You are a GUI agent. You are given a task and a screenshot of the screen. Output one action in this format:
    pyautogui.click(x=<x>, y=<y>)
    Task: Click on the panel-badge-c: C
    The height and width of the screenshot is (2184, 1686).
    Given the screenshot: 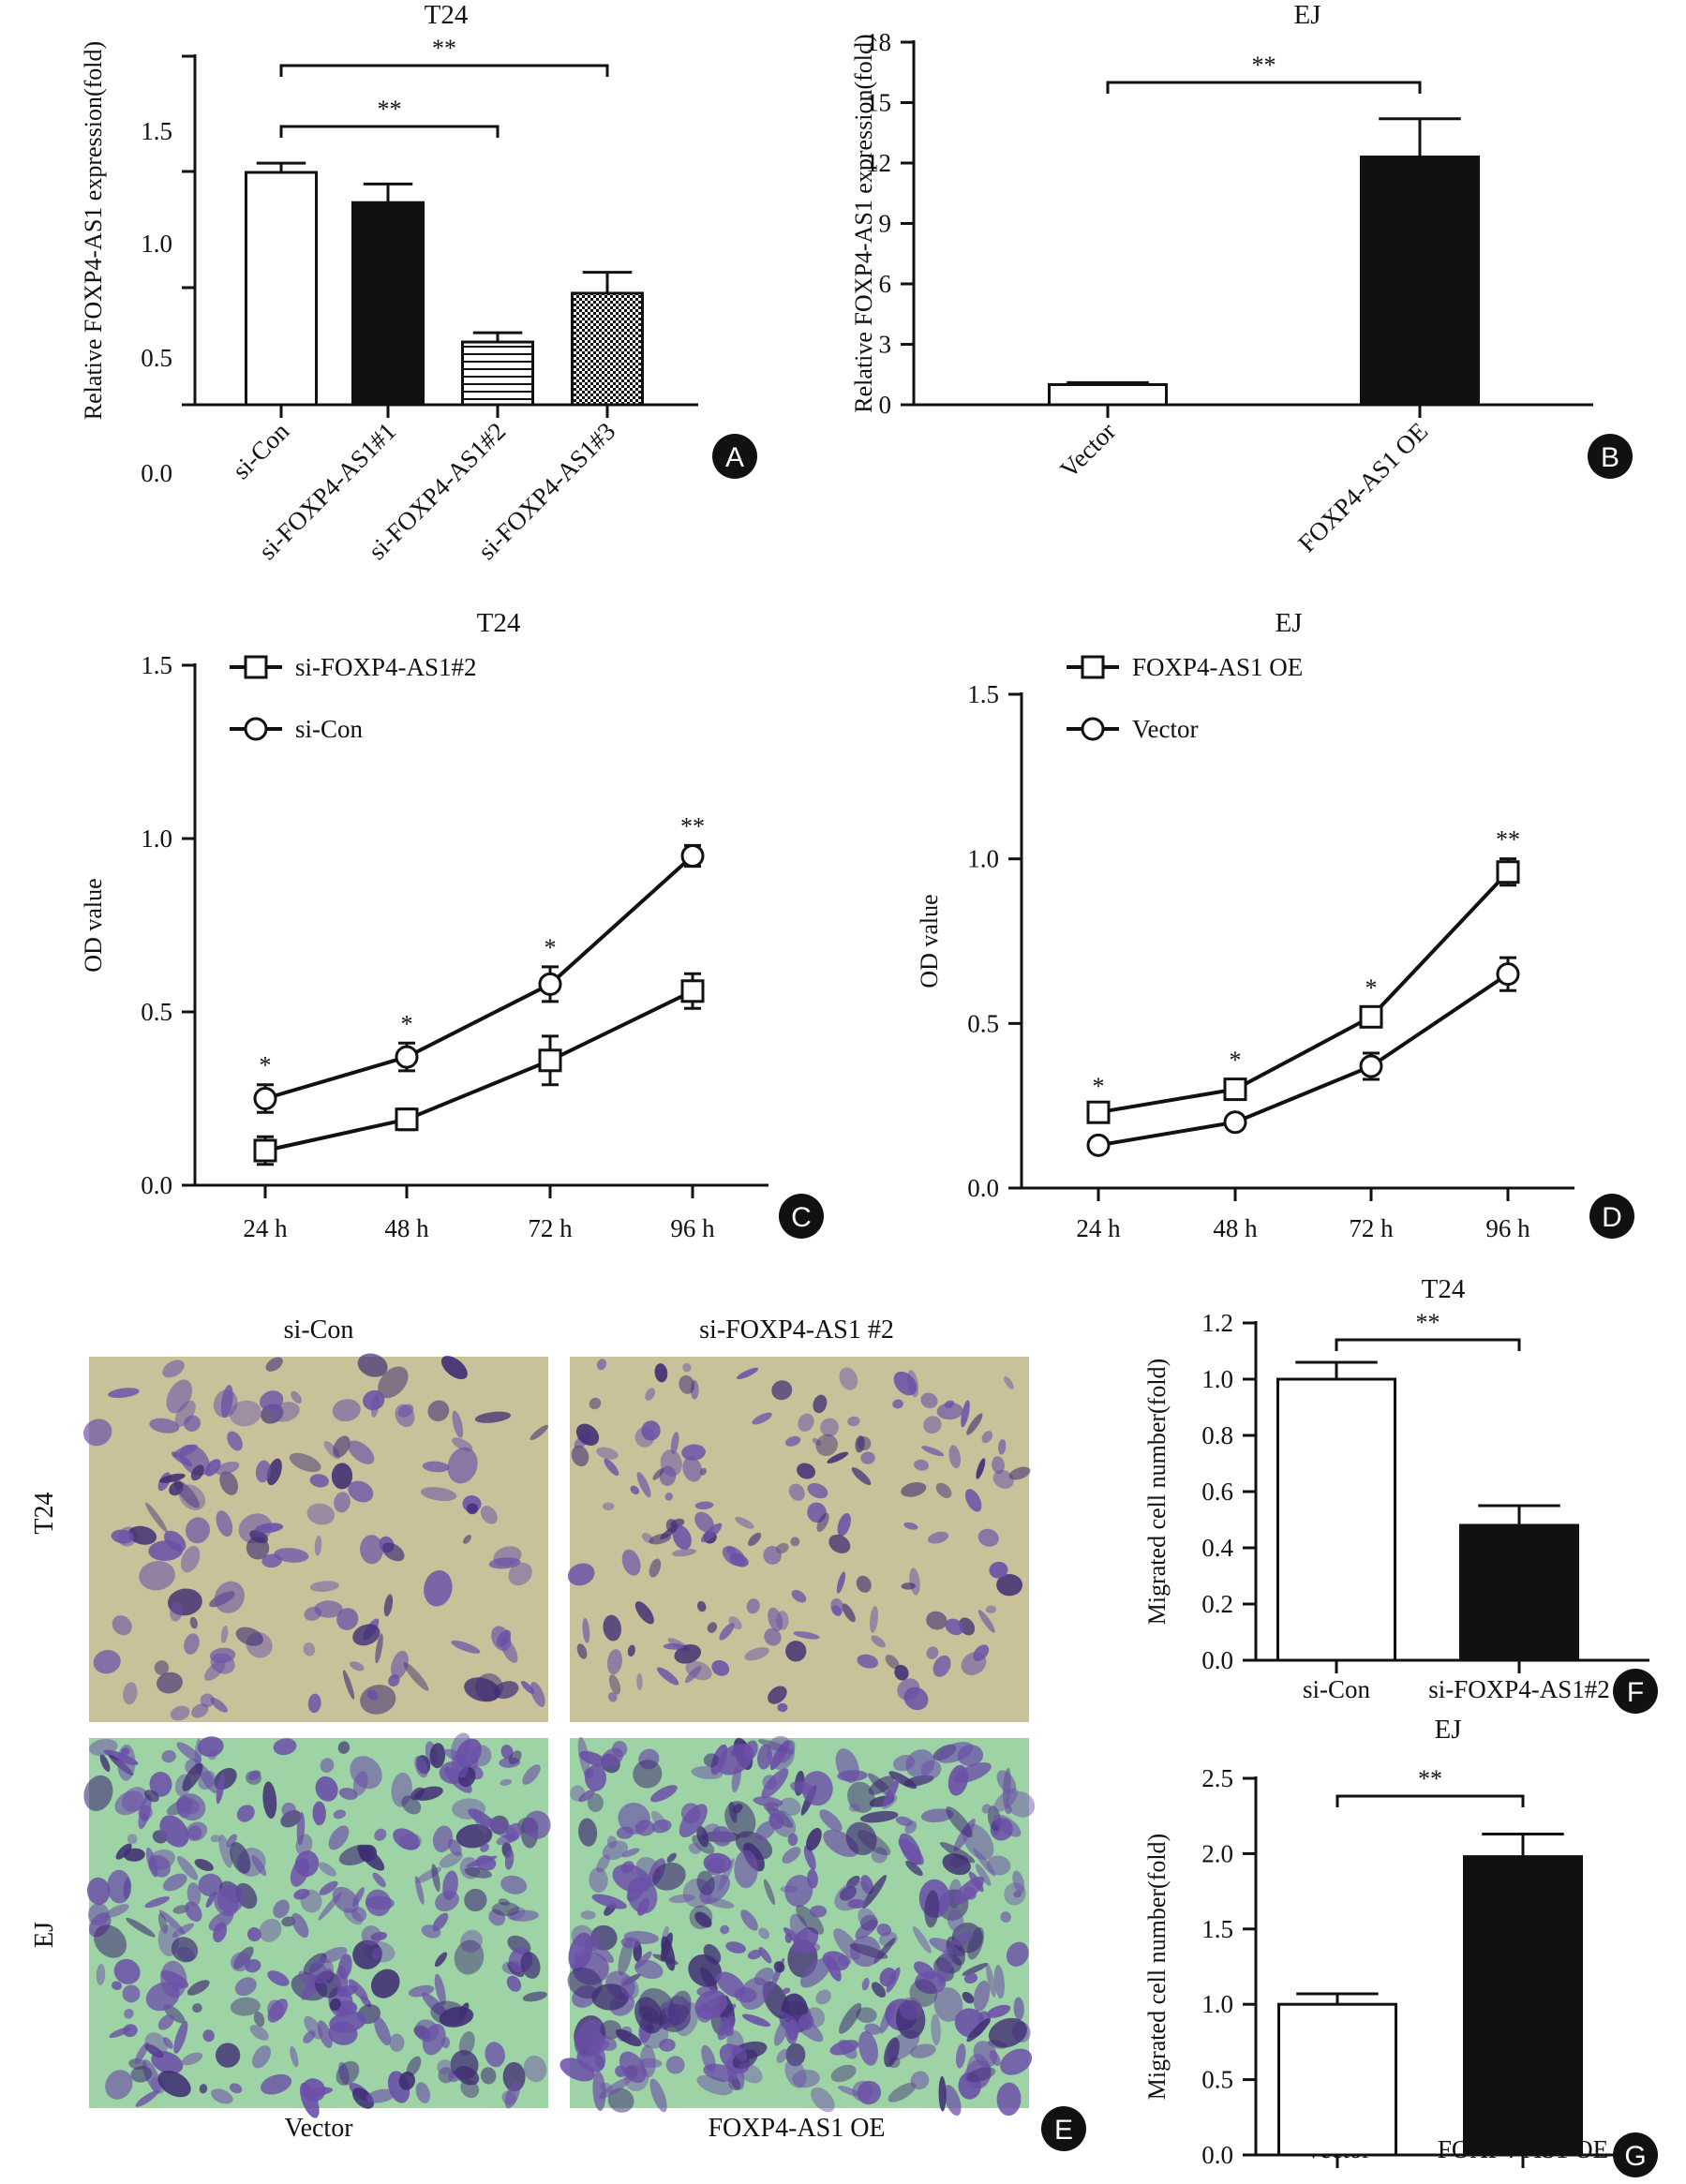 What is the action you would take?
    pyautogui.click(x=801, y=1216)
    